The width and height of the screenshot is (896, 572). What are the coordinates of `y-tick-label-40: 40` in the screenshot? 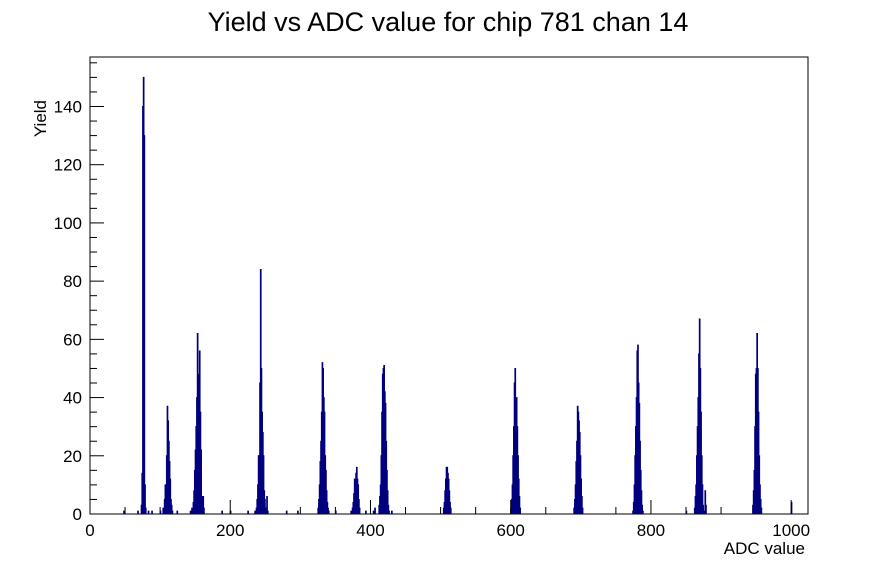 It's located at (72, 398).